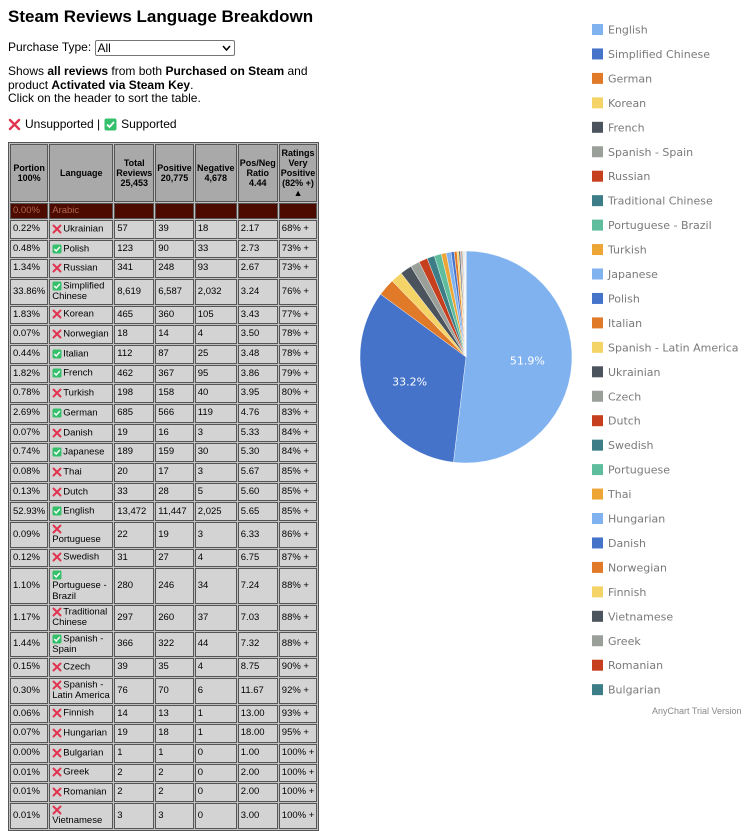 The image size is (753, 831). Describe the element at coordinates (122, 732) in the screenshot. I see `total-text: 19` at that location.